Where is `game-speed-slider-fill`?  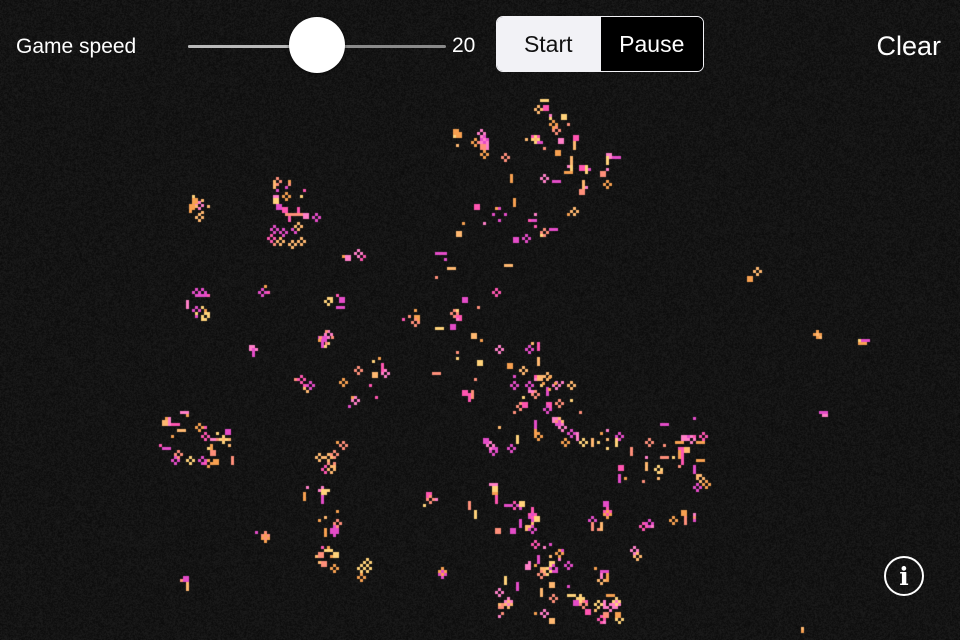 game-speed-slider-fill is located at coordinates (252, 46).